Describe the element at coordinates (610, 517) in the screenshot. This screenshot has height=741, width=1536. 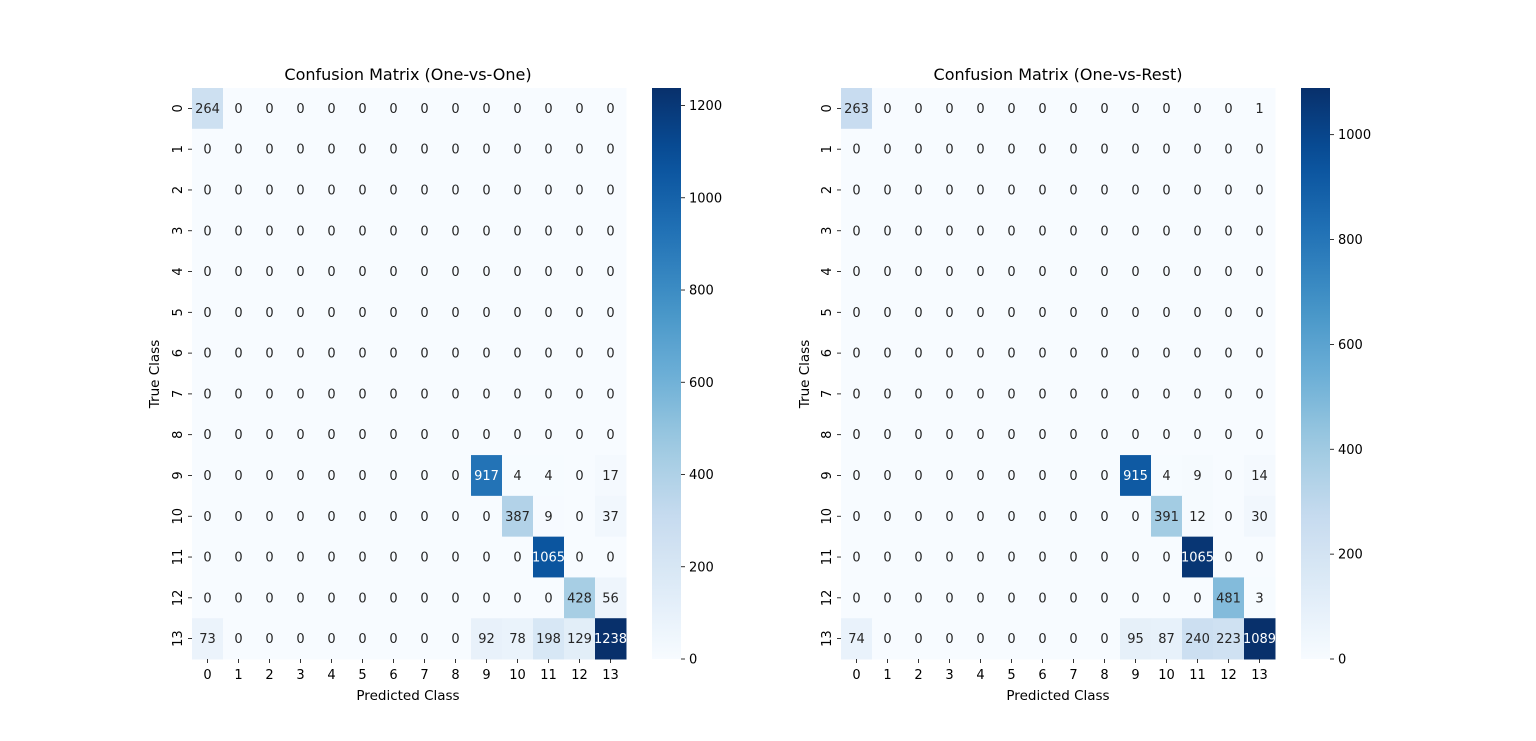
I see `cell-value-label: 37` at that location.